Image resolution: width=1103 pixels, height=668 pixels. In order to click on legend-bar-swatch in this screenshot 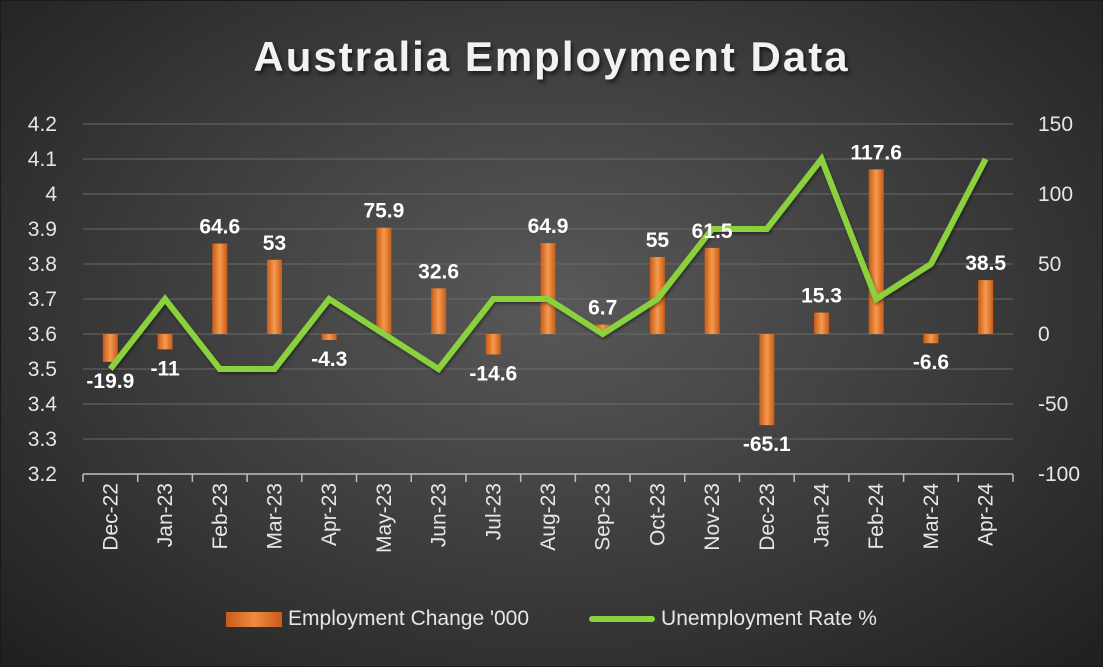, I will do `click(254, 619)`.